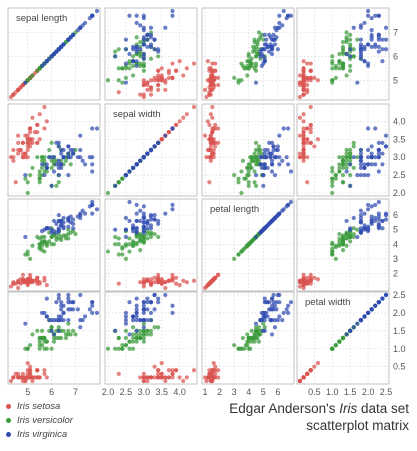  What do you see at coordinates (399, 175) in the screenshot?
I see `y-tick-label: 2.5` at bounding box center [399, 175].